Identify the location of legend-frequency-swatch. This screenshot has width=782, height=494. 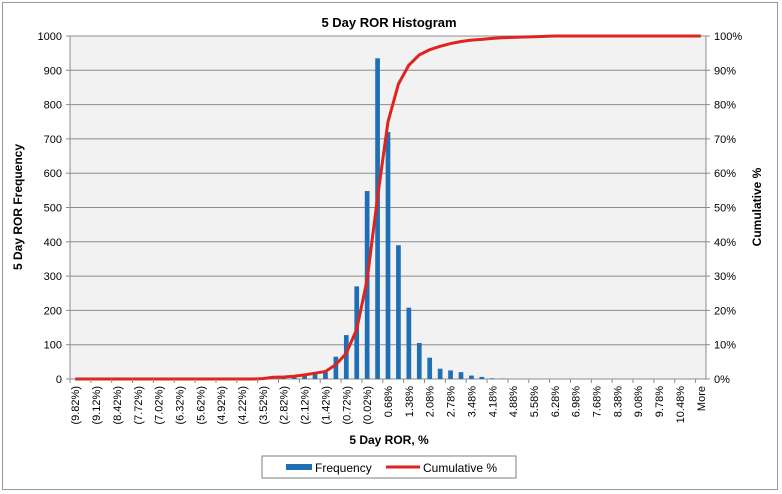
(299, 467).